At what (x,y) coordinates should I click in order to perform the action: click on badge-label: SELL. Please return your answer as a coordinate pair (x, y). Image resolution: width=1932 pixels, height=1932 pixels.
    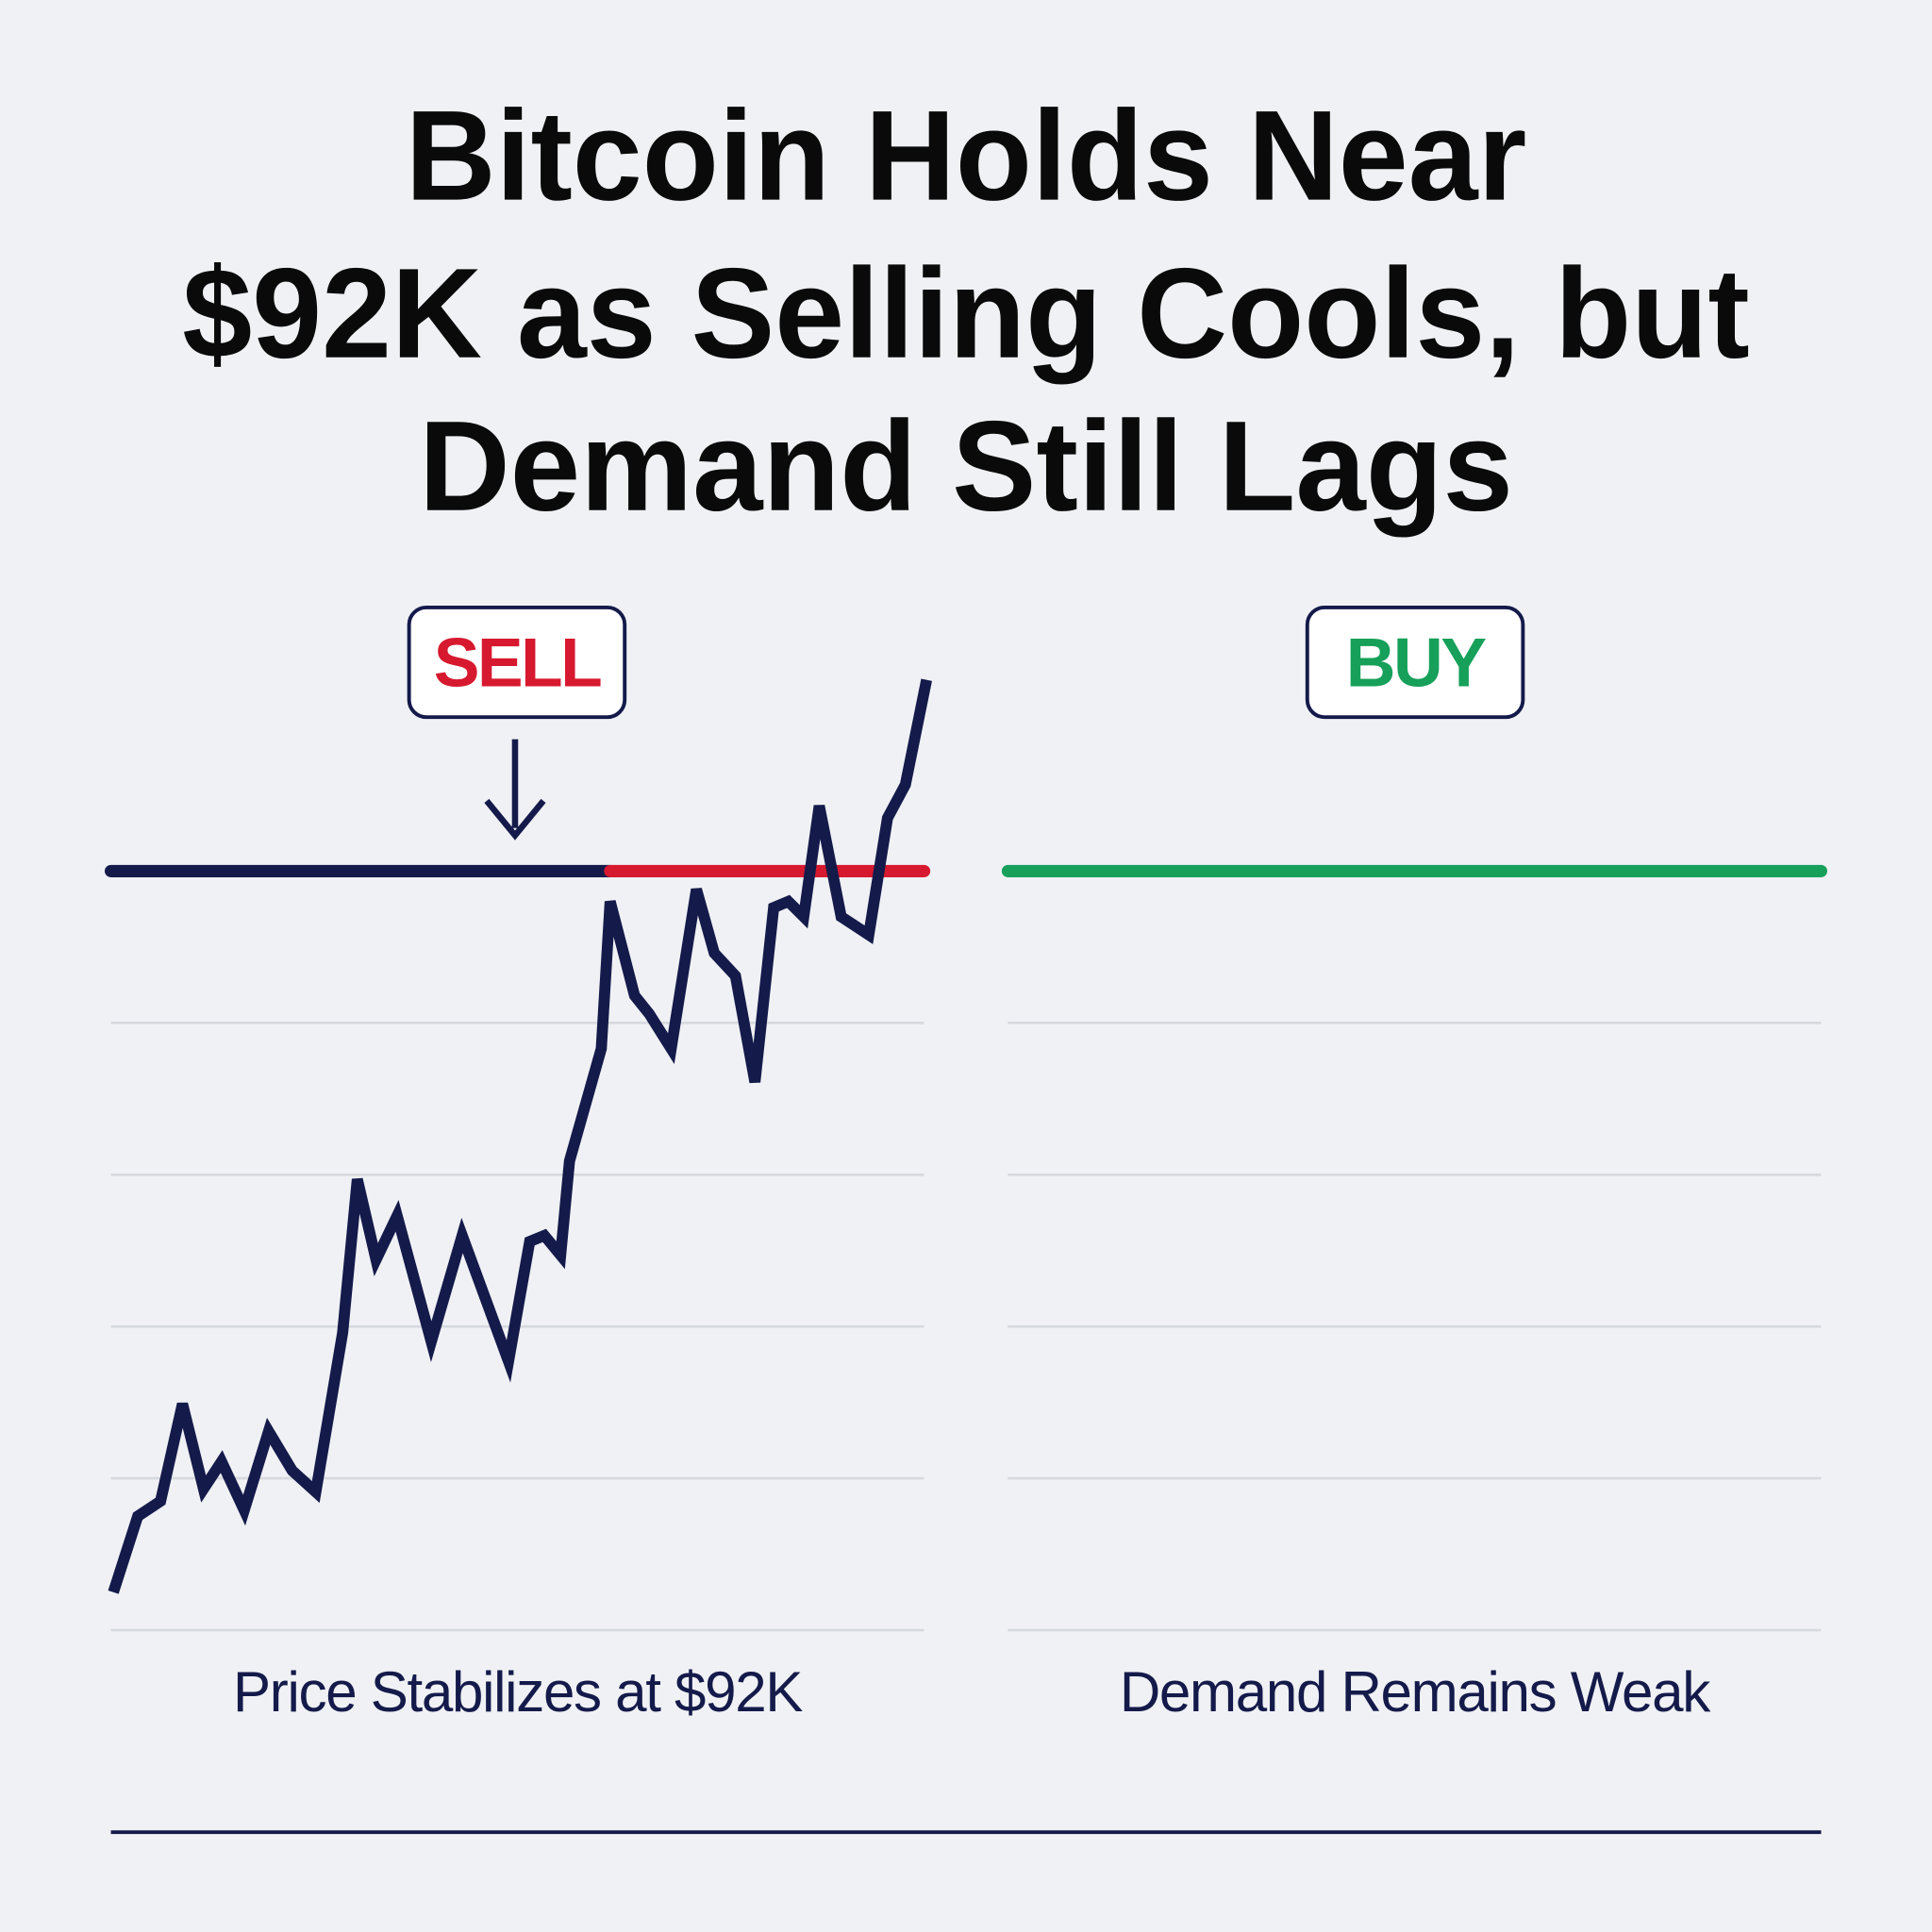
    Looking at the image, I should click on (517, 664).